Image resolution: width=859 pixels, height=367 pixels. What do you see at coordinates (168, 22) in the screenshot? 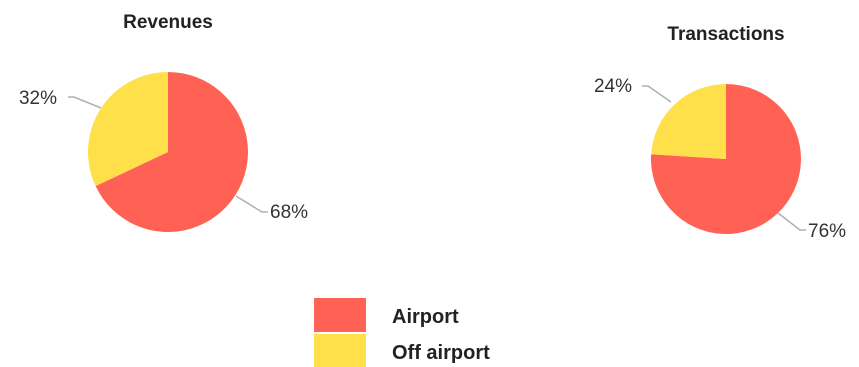
I see `revenues-chart-title: Revenues` at bounding box center [168, 22].